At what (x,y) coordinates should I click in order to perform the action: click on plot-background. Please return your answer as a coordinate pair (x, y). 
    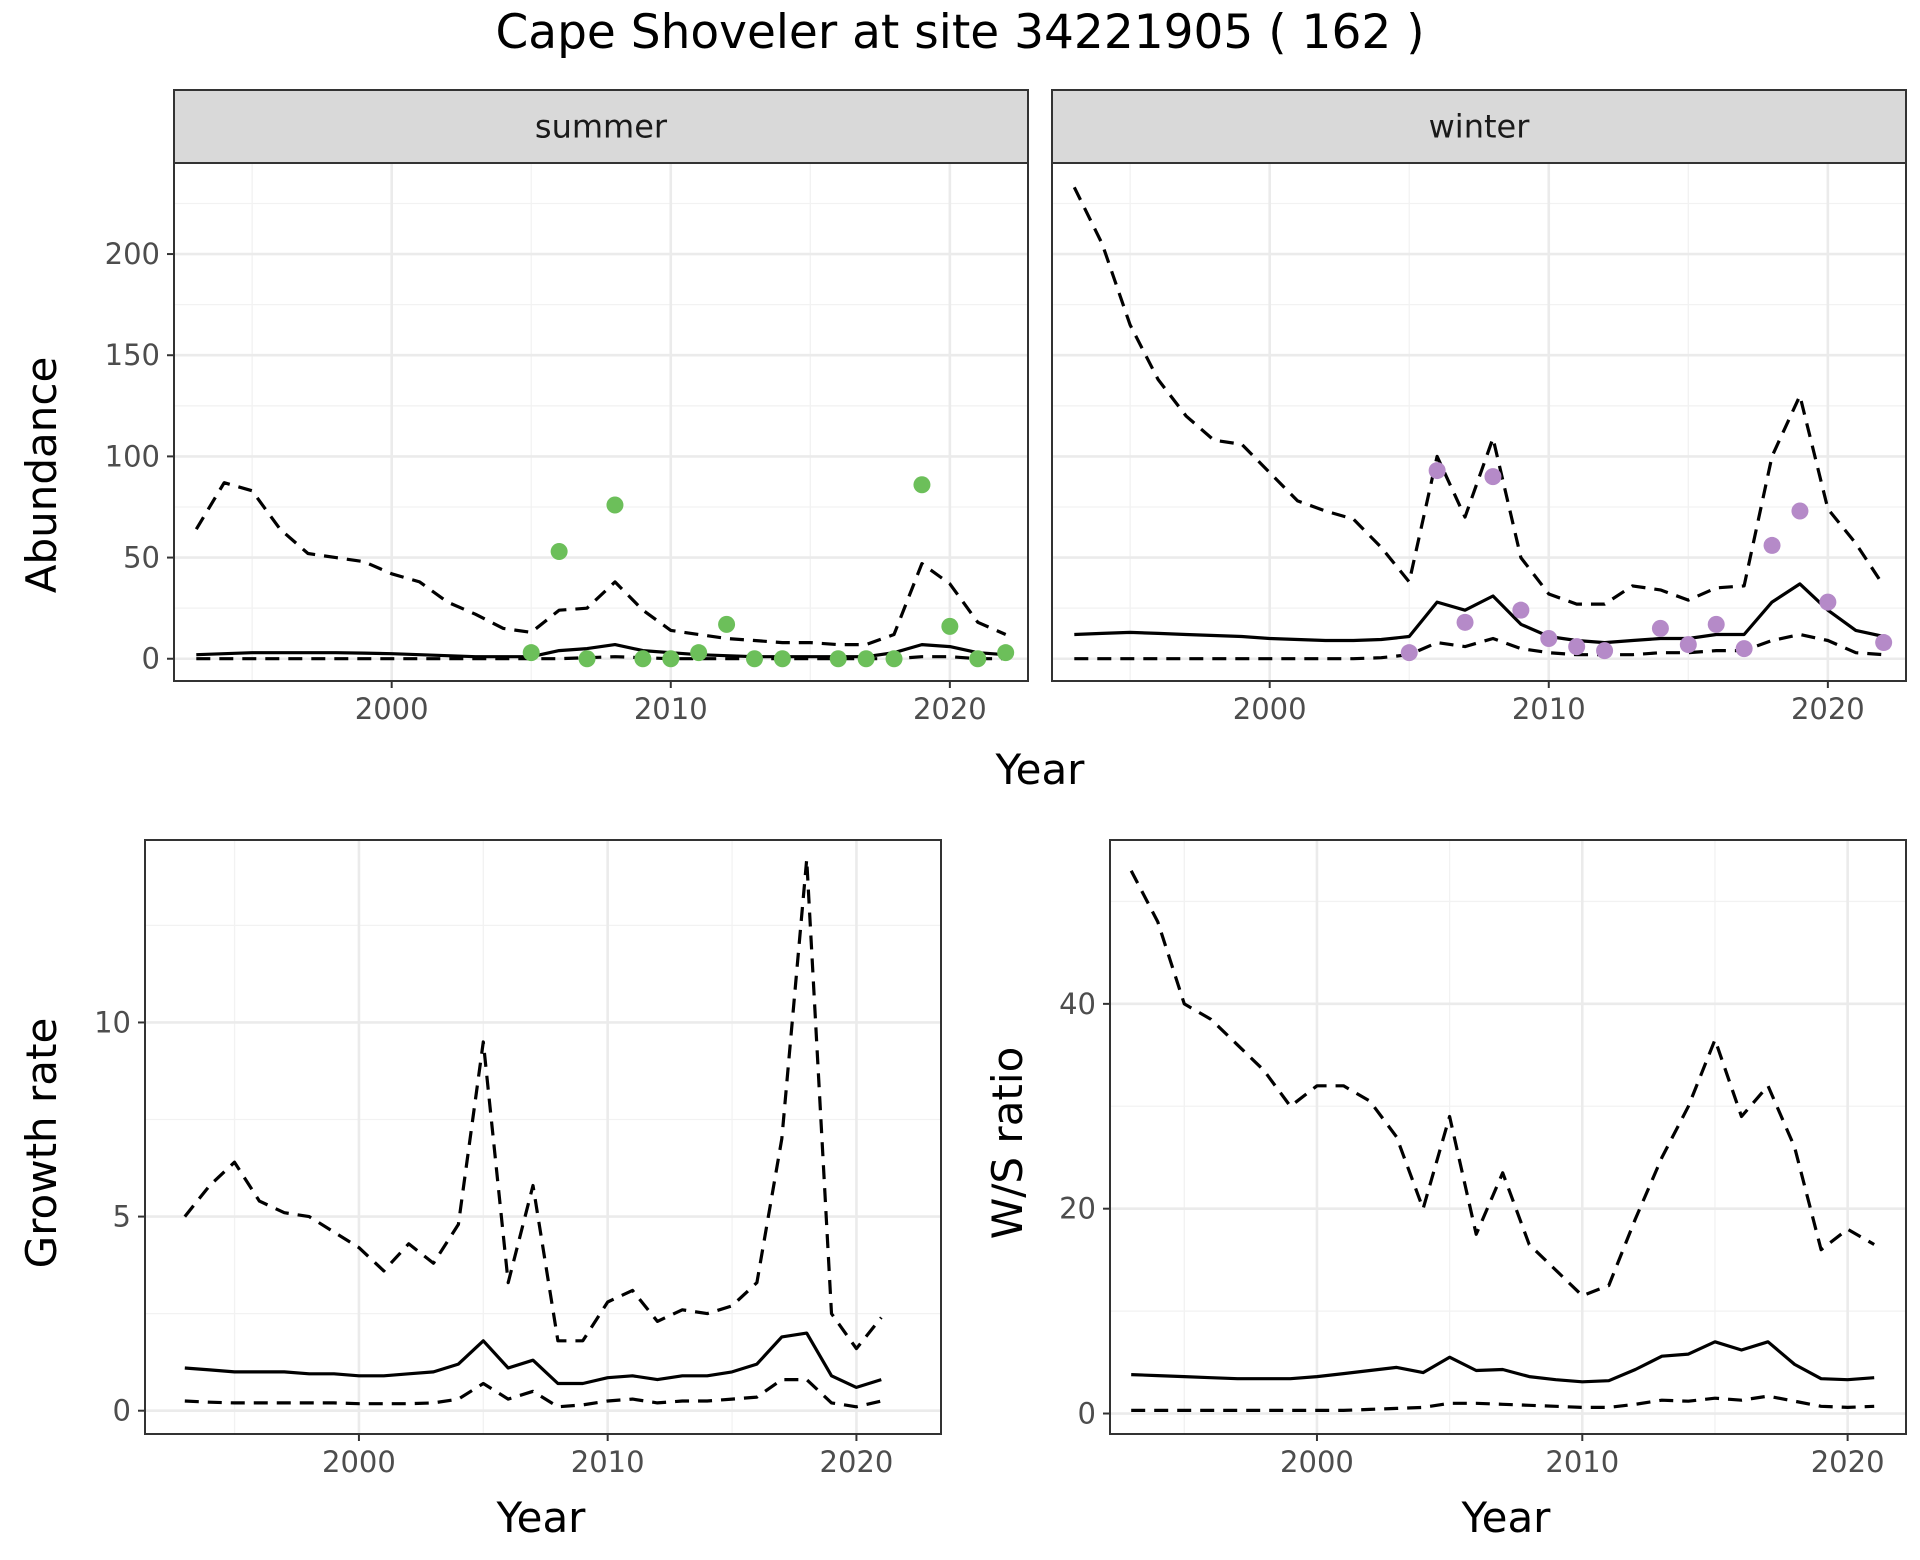
    Looking at the image, I should click on (601, 422).